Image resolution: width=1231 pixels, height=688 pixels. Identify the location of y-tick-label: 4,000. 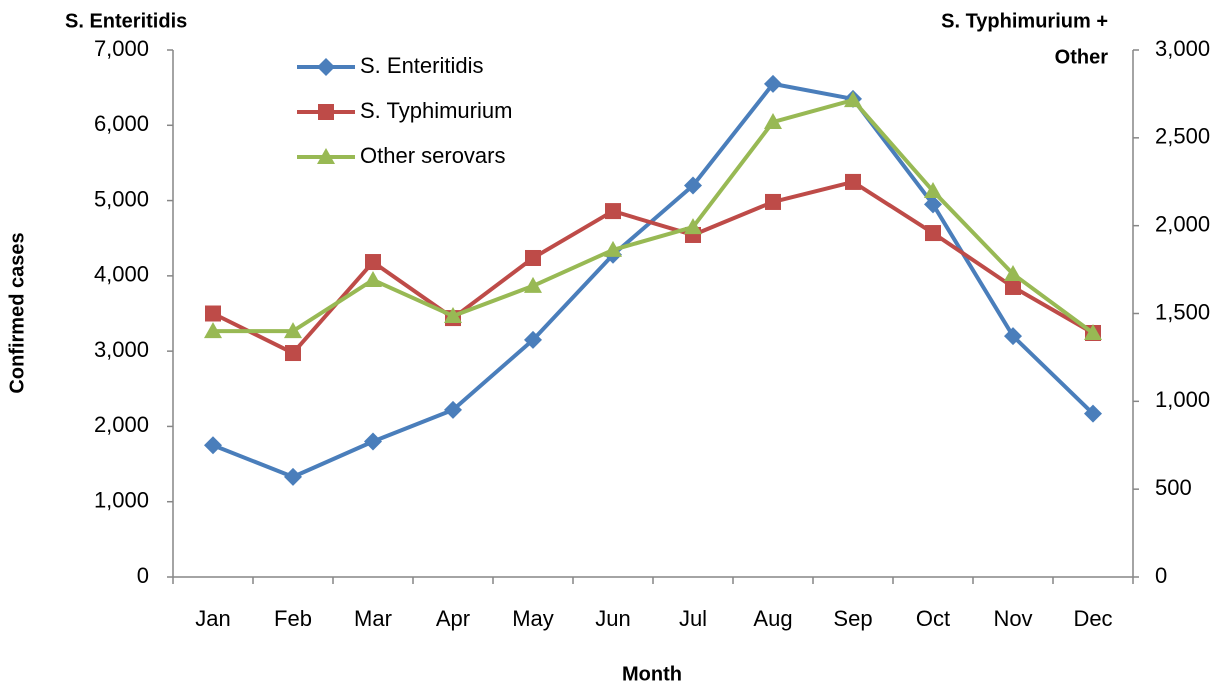
(121, 274).